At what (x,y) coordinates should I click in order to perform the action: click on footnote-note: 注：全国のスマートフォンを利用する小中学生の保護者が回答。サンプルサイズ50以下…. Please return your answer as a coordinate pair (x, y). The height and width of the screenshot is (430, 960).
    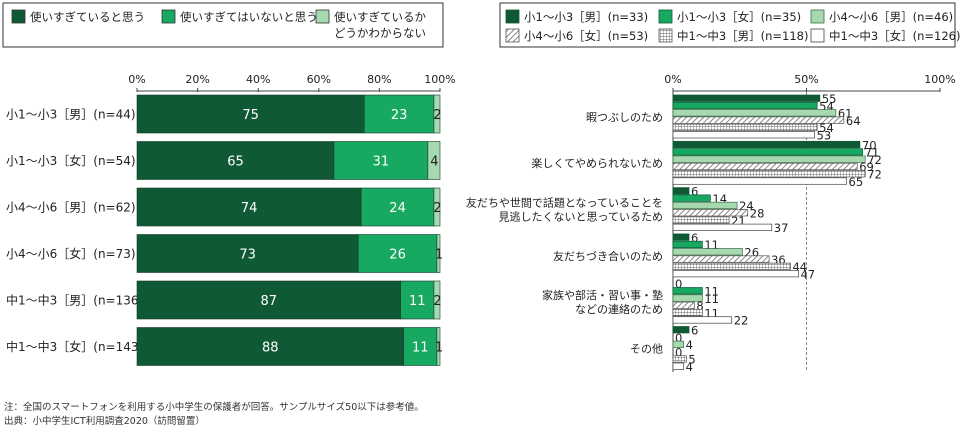
    Looking at the image, I should click on (214, 407).